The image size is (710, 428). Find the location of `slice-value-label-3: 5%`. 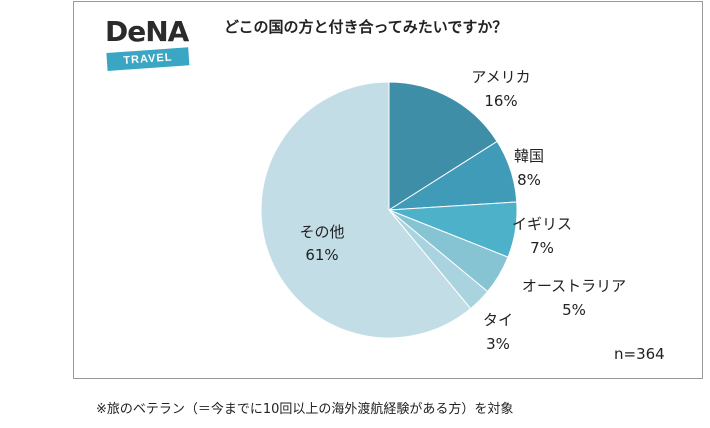

slice-value-label-3: 5% is located at coordinates (574, 310).